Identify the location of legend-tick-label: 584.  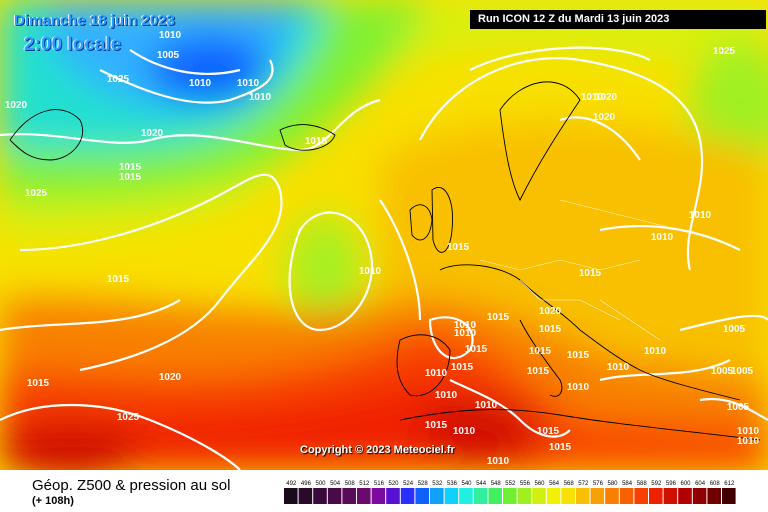
(627, 484).